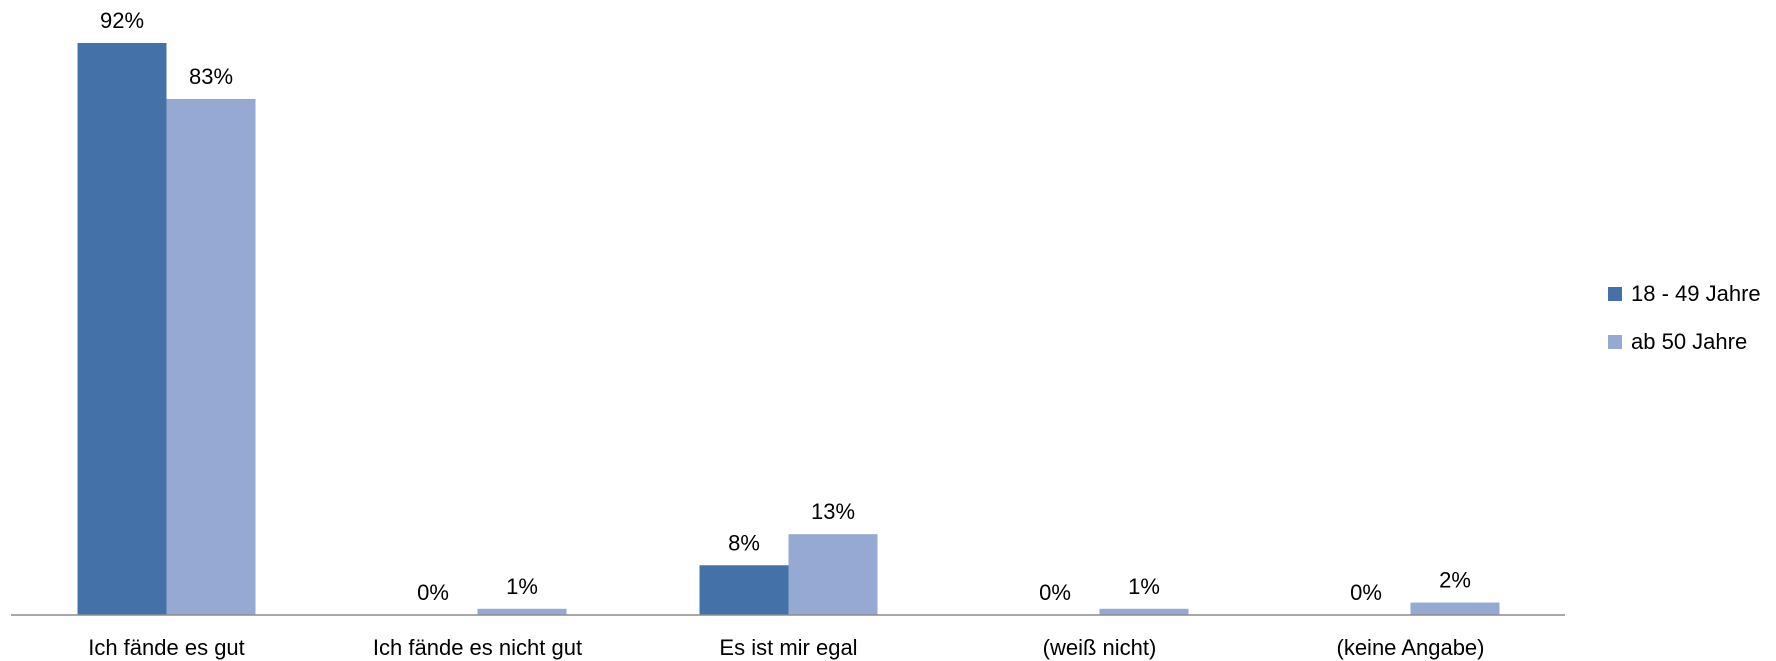 The image size is (1776, 661). I want to click on value-label-ab-50-3: 1%, so click(1144, 586).